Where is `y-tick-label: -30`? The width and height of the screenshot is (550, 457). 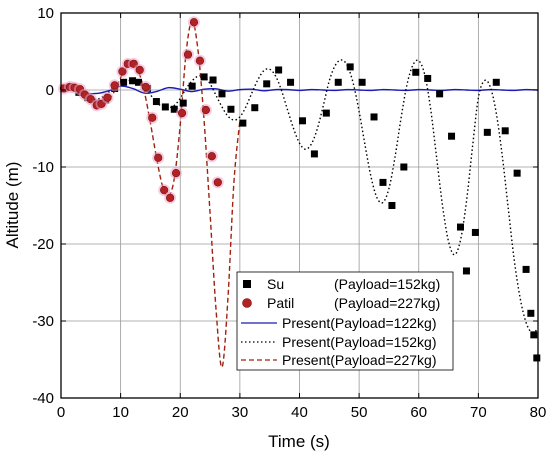 y-tick-label: -30 is located at coordinates (43, 321).